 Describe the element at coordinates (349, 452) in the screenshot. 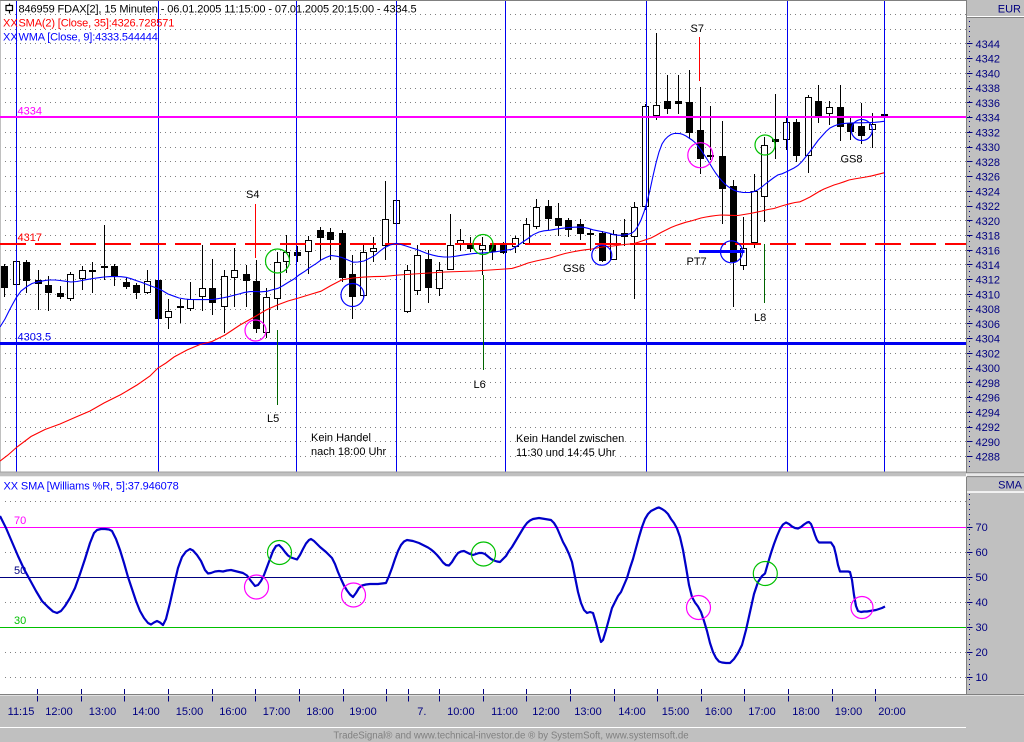

I see `svg-text: nach 18:00 Uhr` at that location.